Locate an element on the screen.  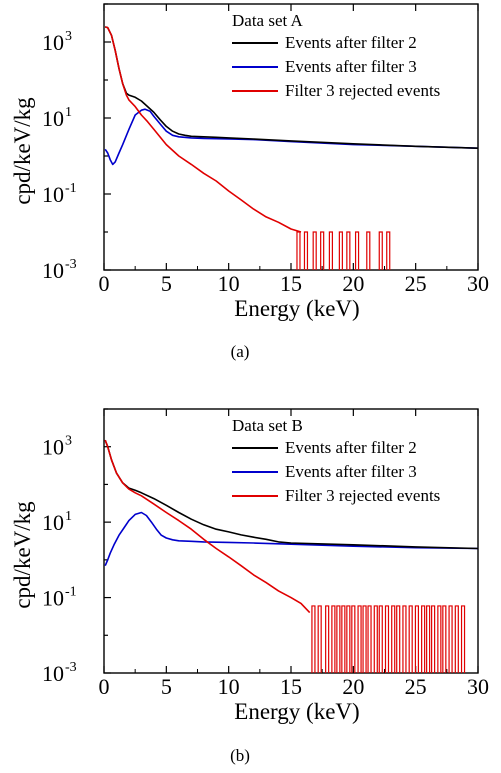
panel-caption: (b) is located at coordinates (240, 755).